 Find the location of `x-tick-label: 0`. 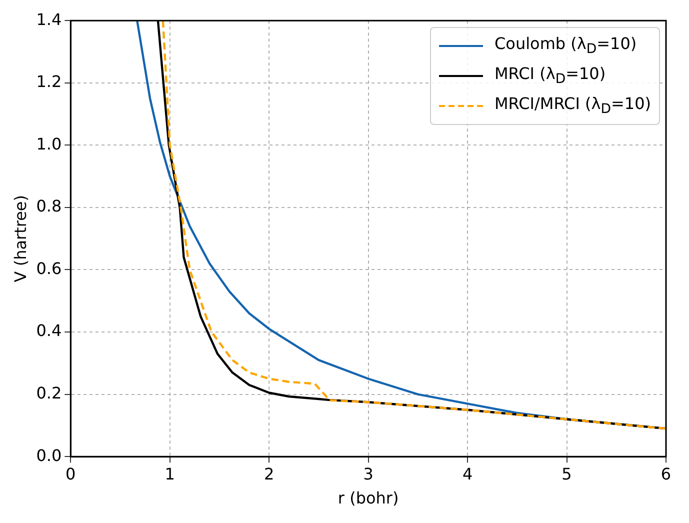

x-tick-label: 0 is located at coordinates (71, 474).